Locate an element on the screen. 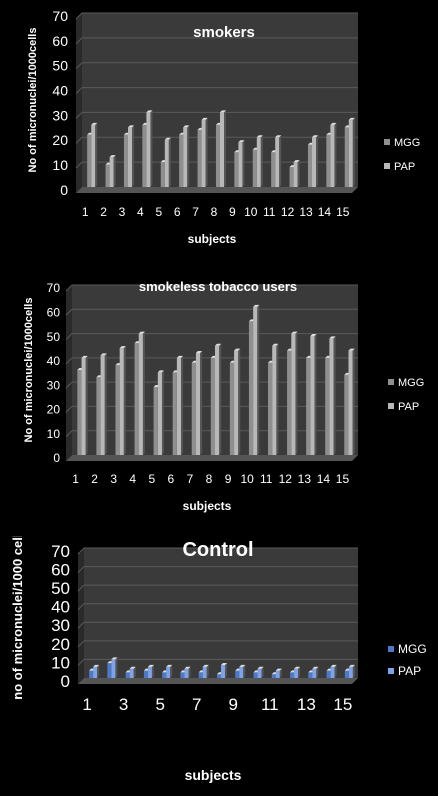 Image resolution: width=438 pixels, height=796 pixels. x-tick-label: 13 is located at coordinates (306, 704).